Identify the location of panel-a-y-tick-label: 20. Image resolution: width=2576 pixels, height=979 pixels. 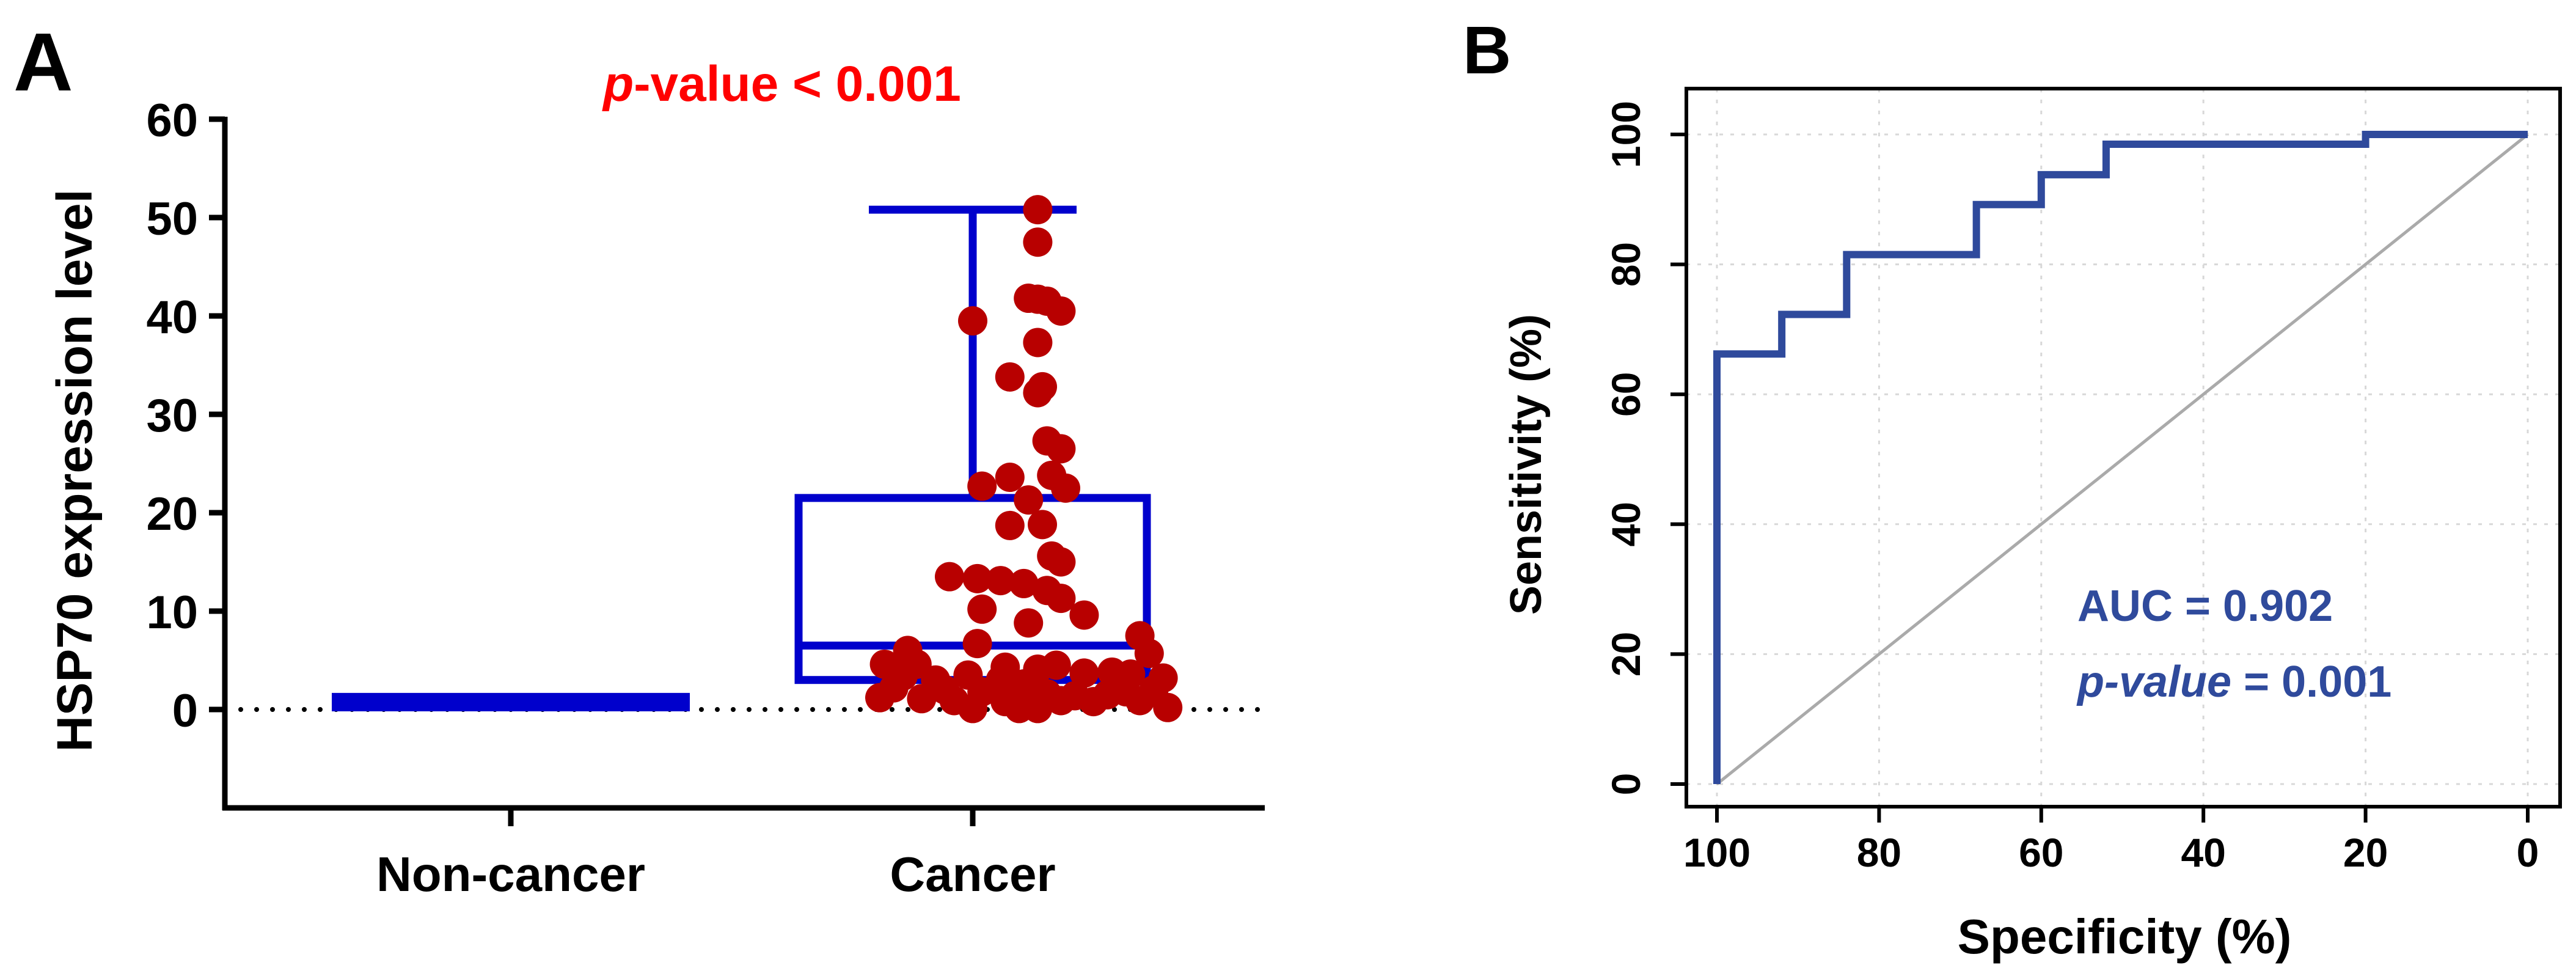
(172, 514).